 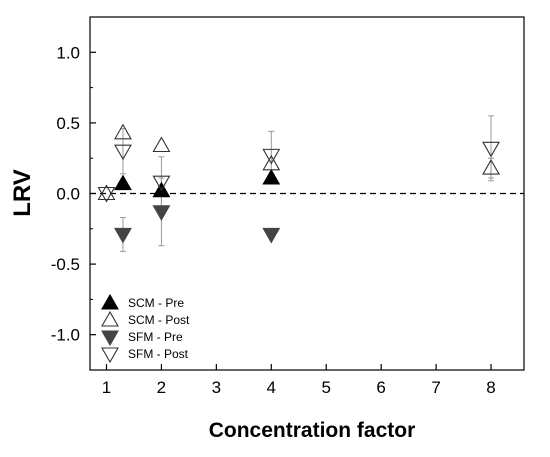 What do you see at coordinates (65, 264) in the screenshot?
I see `y-tick-label: -0.5` at bounding box center [65, 264].